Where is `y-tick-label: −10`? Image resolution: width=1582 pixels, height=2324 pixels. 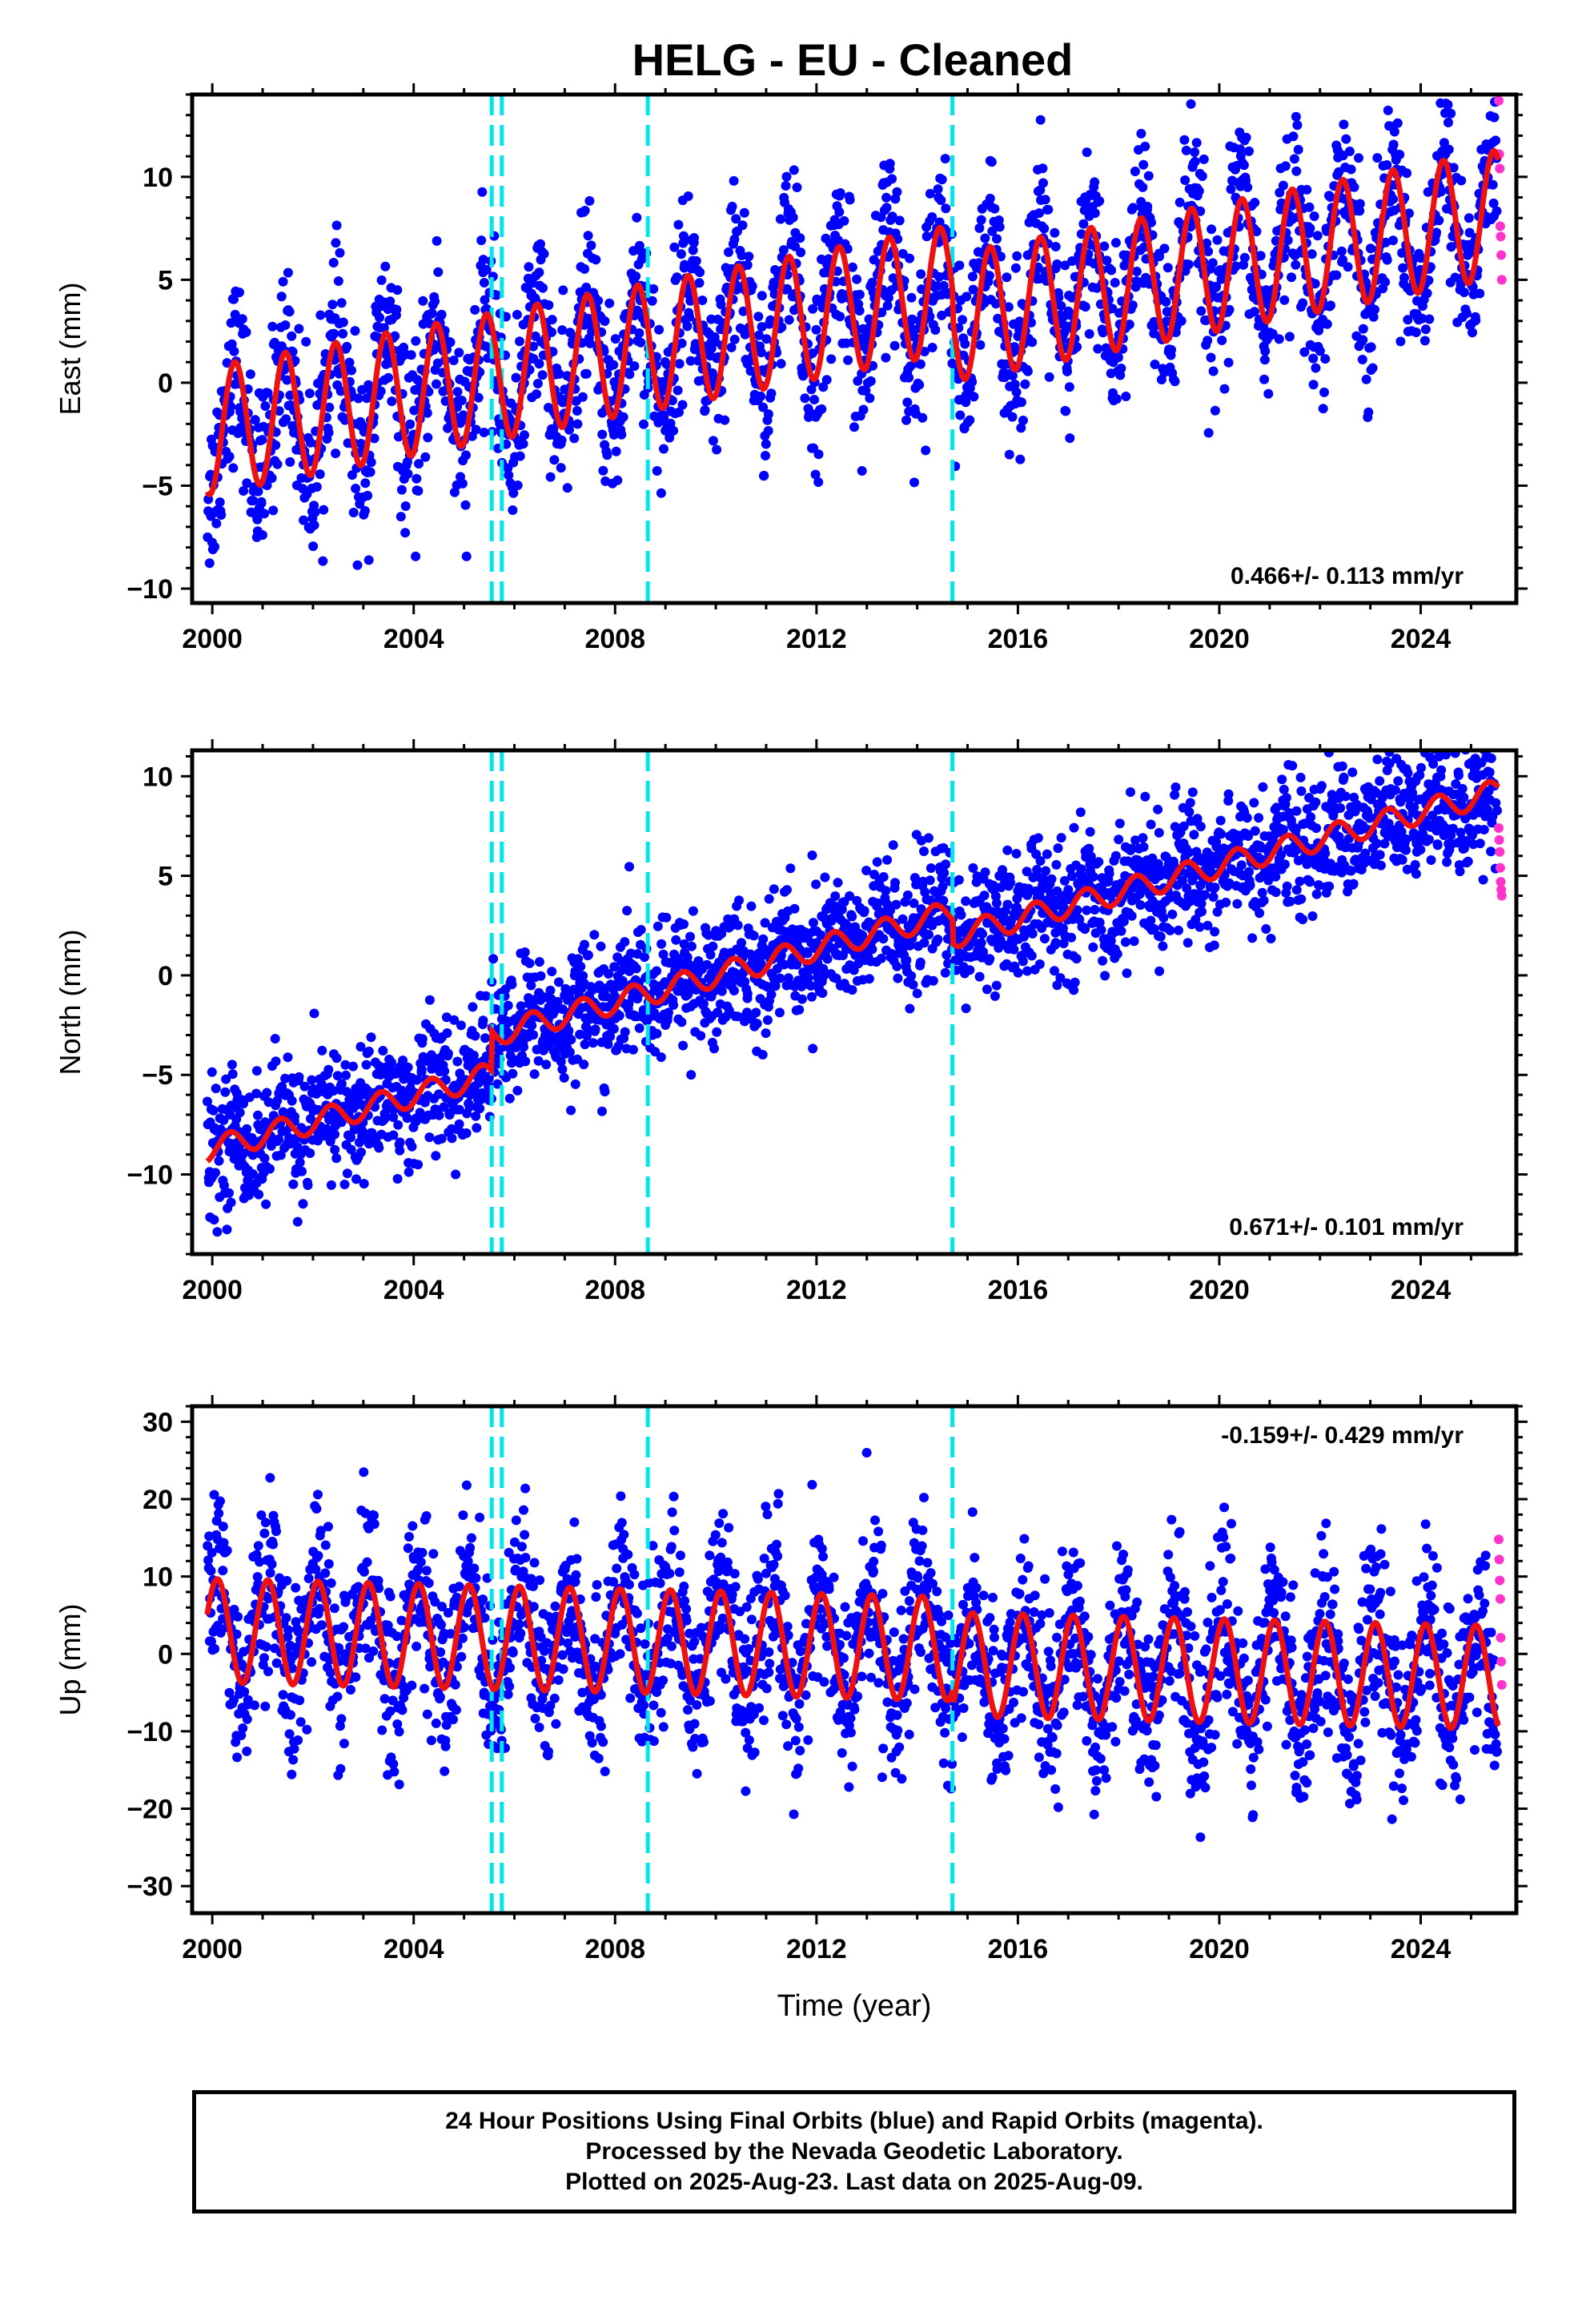
y-tick-label: −10 is located at coordinates (149, 590).